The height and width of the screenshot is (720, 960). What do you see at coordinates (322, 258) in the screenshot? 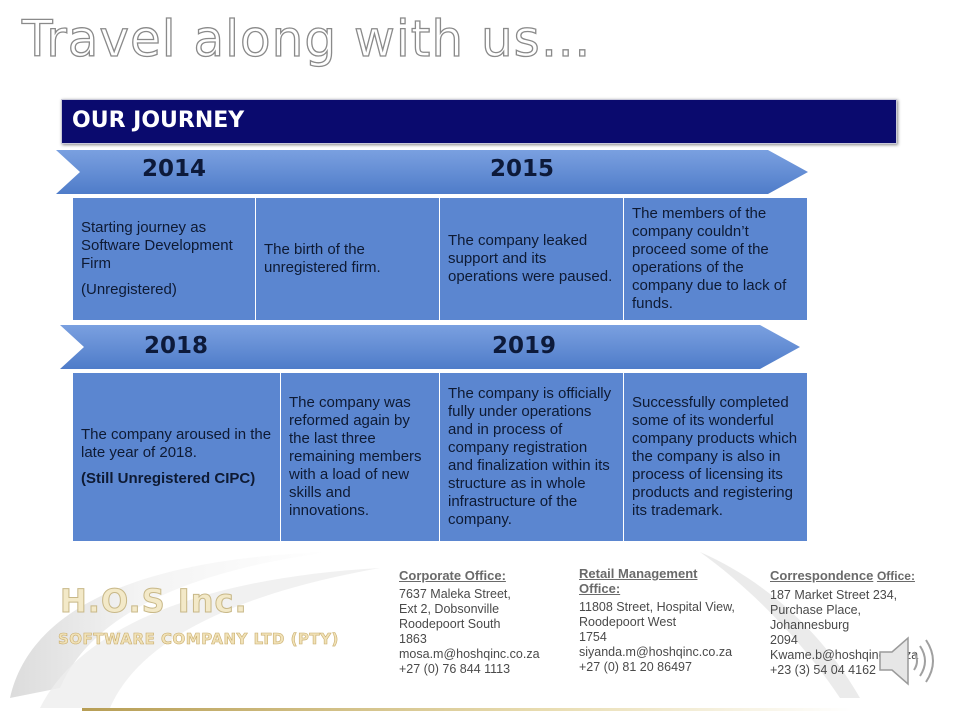
I see `cell-text: The birth of the unregistered firm.` at bounding box center [322, 258].